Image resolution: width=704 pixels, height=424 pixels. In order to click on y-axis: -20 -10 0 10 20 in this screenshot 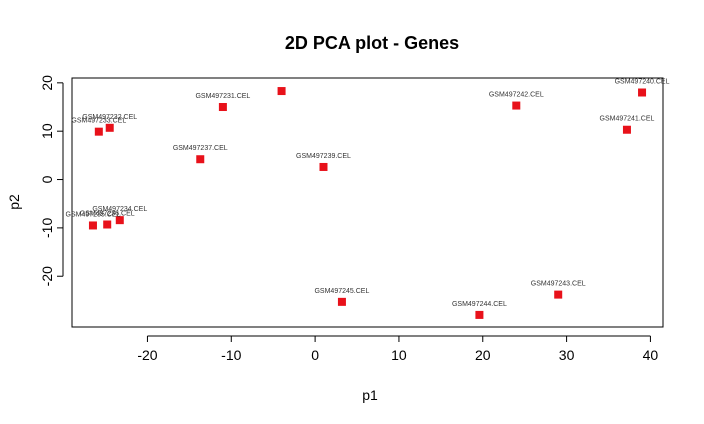, I will do `click(51, 180)`.